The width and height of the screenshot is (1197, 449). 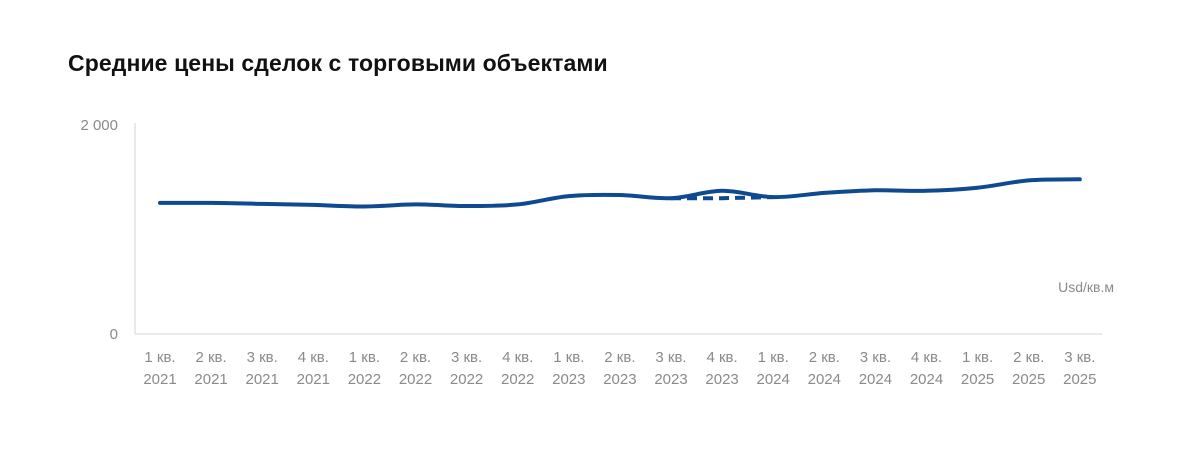 What do you see at coordinates (466, 368) in the screenshot?
I see `x-tick-label: 3 кв. 2022` at bounding box center [466, 368].